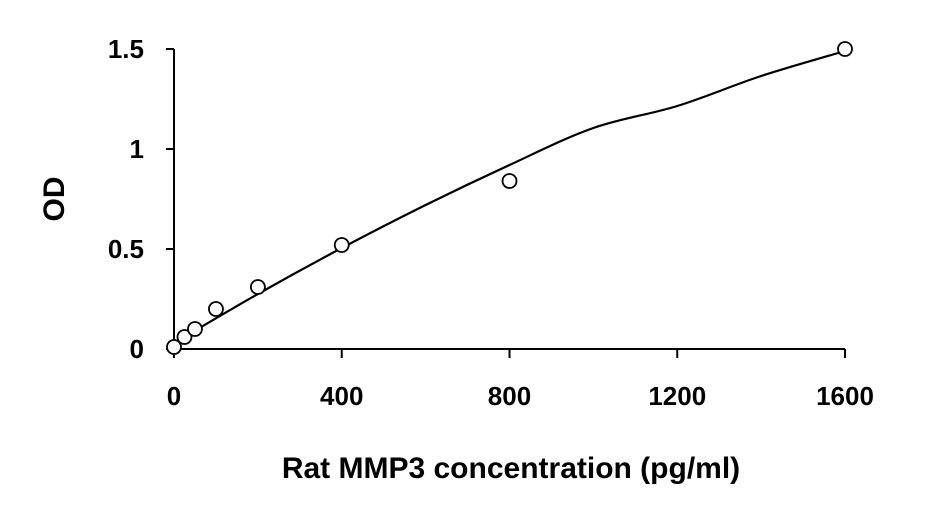 The width and height of the screenshot is (925, 520). Describe the element at coordinates (126, 249) in the screenshot. I see `y-tick-label: 0.5` at that location.